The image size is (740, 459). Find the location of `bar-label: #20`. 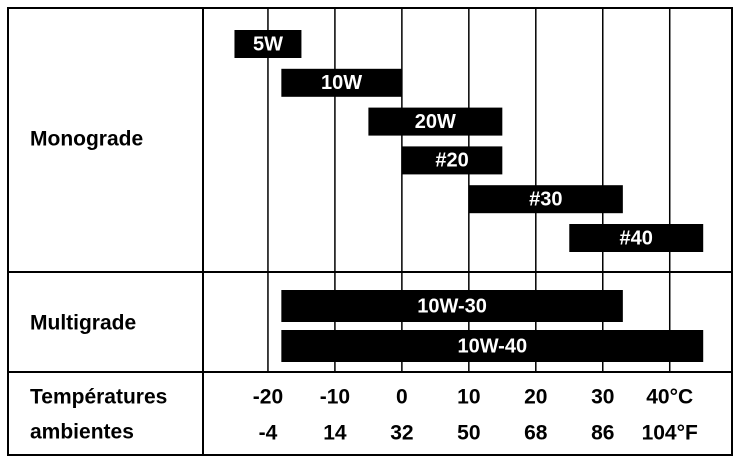

bar-label: #20 is located at coordinates (451, 161).